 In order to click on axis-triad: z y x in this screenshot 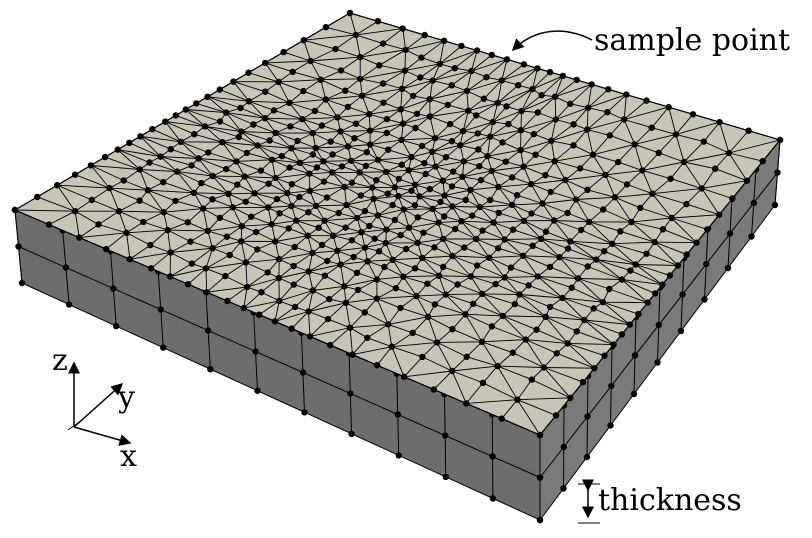, I will do `click(94, 408)`.